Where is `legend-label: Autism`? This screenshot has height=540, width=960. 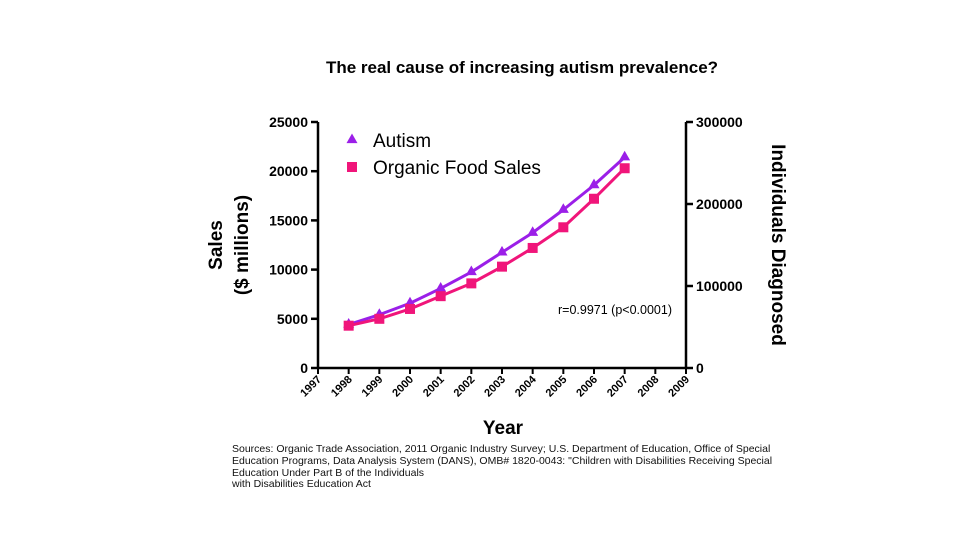
legend-label: Autism is located at coordinates (402, 141).